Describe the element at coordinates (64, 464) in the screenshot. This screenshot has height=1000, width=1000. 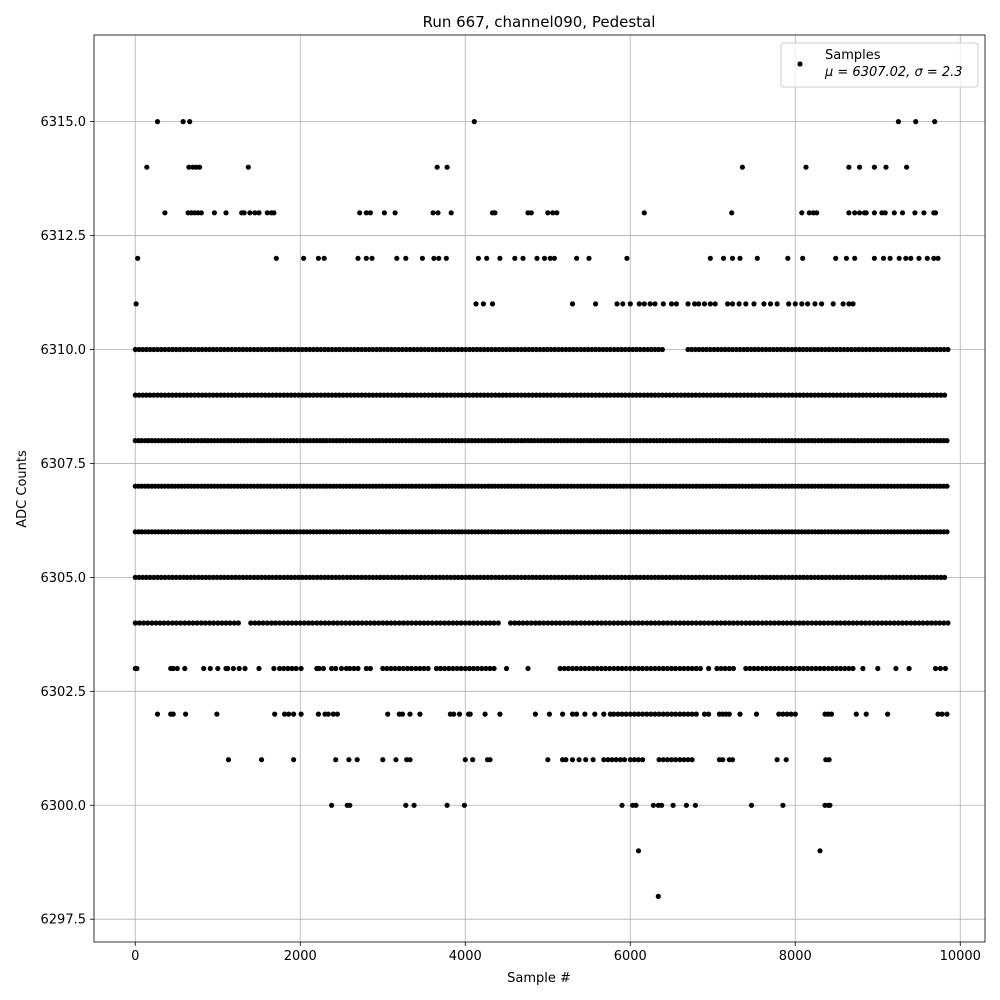
I see `y-tick-label: 6307.5` at that location.